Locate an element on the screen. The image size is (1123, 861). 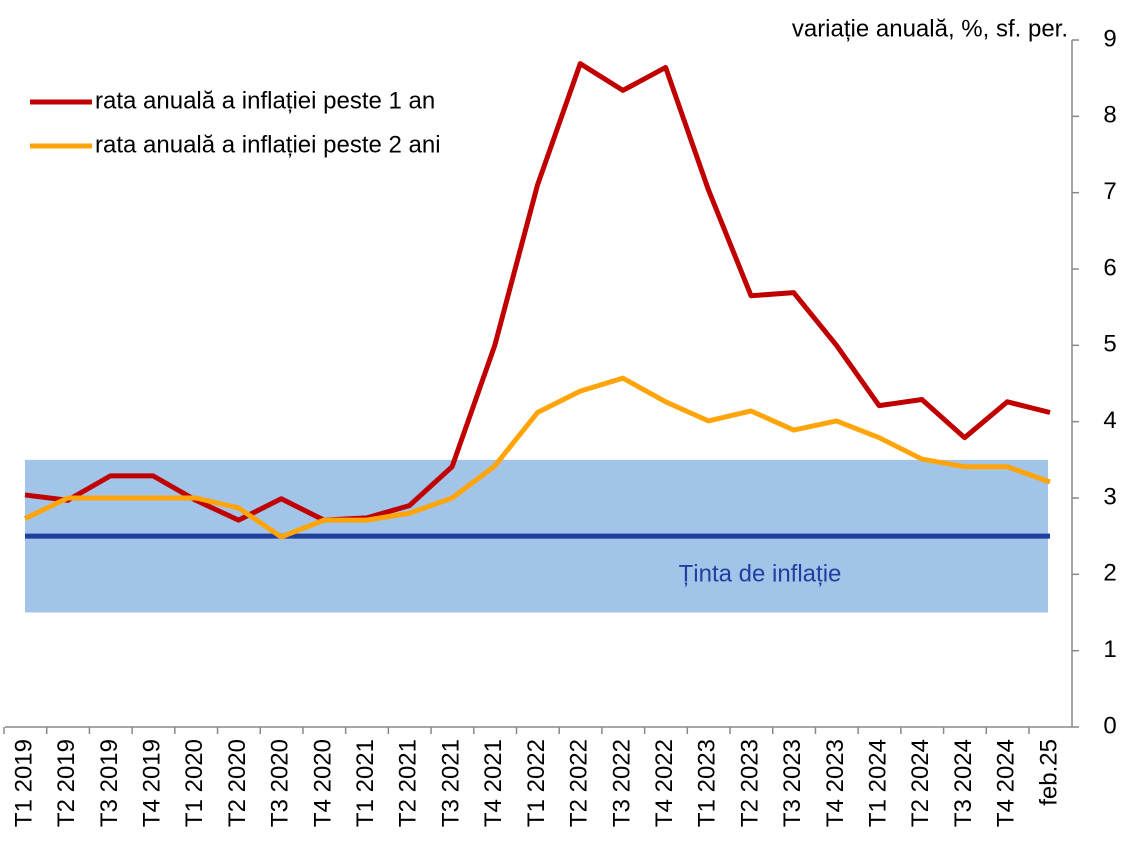
y-tick-label: 1 is located at coordinates (1109, 649).